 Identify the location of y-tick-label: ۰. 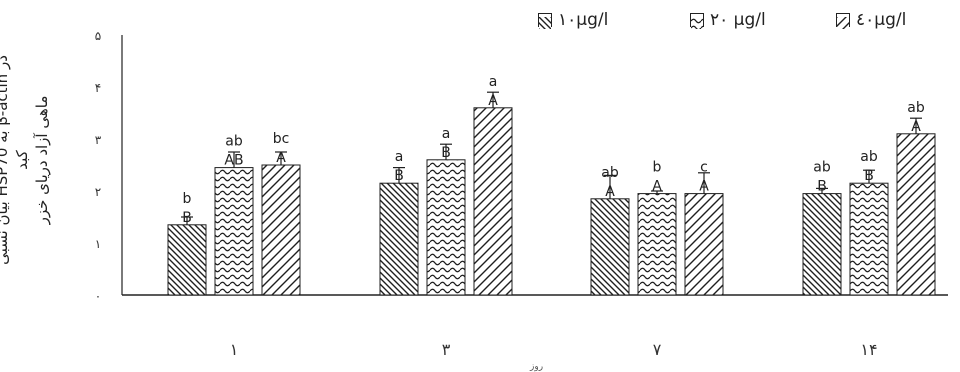
(98, 296).